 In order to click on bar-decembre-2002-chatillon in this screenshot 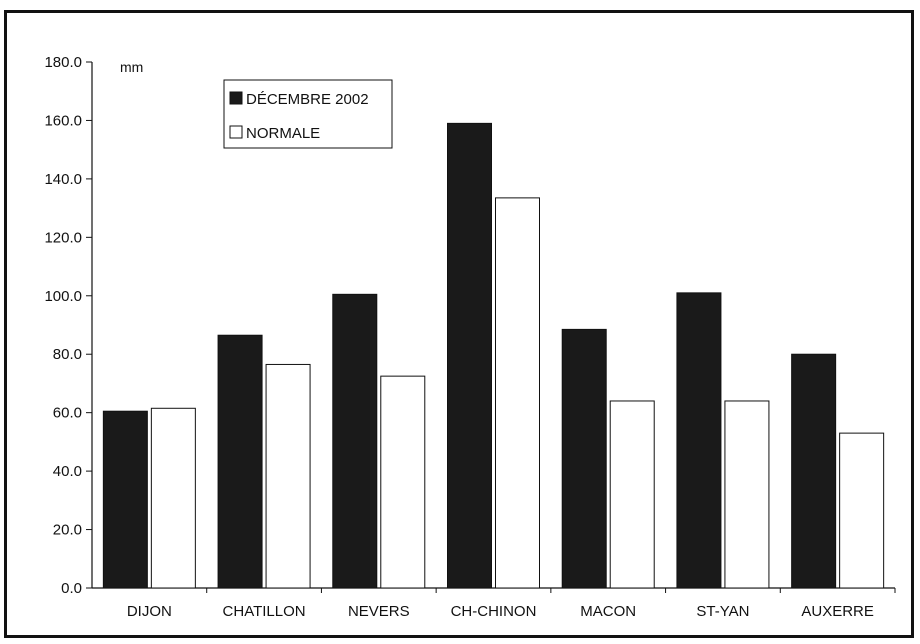, I will do `click(240, 461)`.